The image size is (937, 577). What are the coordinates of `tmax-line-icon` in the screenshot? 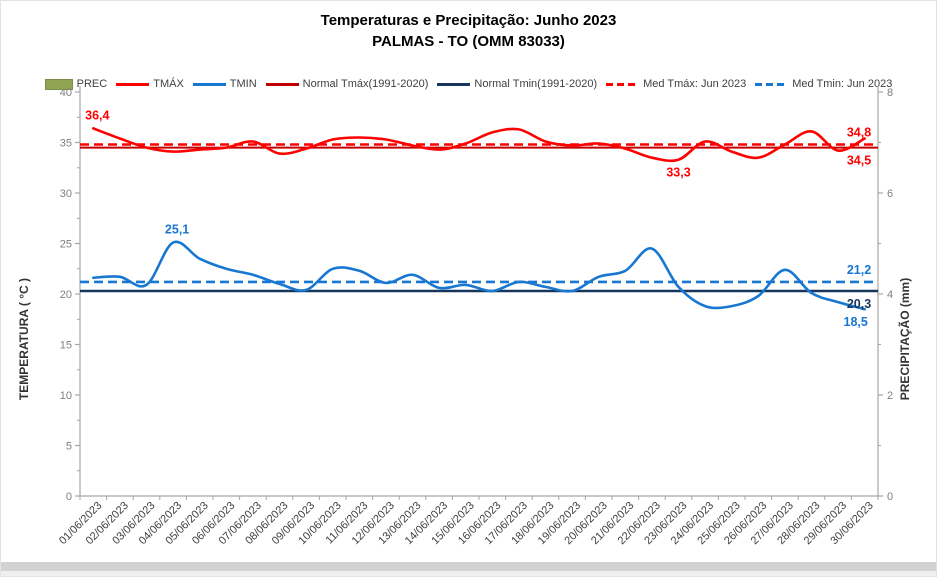 It's located at (133, 84).